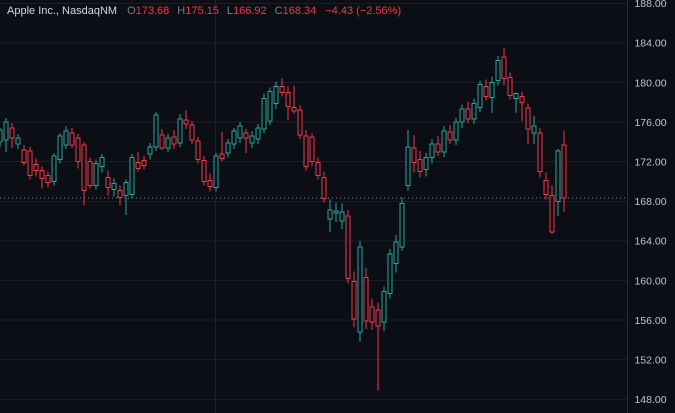 The width and height of the screenshot is (675, 413). I want to click on price-axis-label: 188.00, so click(650, 5).